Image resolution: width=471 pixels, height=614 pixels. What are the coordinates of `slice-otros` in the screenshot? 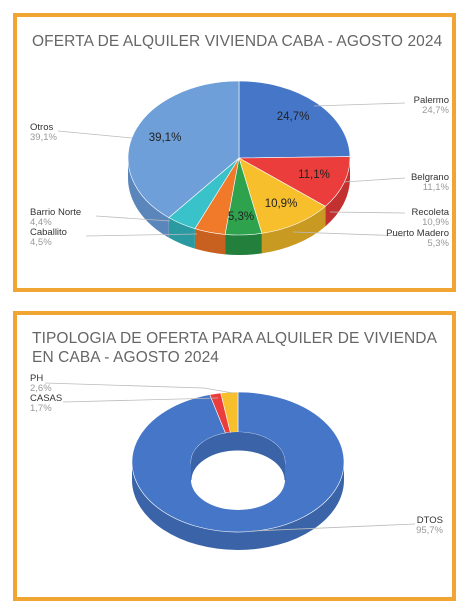 It's located at (183, 149).